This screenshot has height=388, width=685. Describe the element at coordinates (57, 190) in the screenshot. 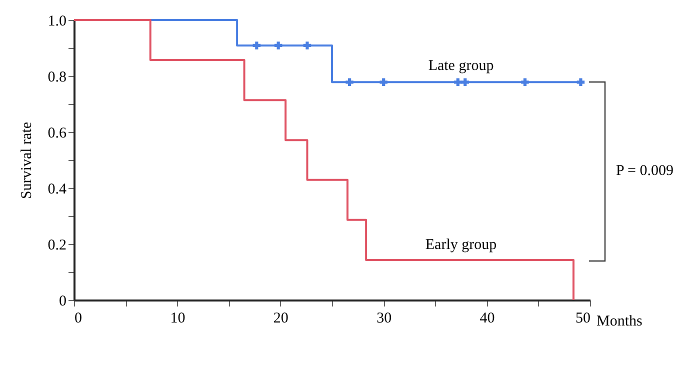

I see `y-tick-label: 0.4` at that location.